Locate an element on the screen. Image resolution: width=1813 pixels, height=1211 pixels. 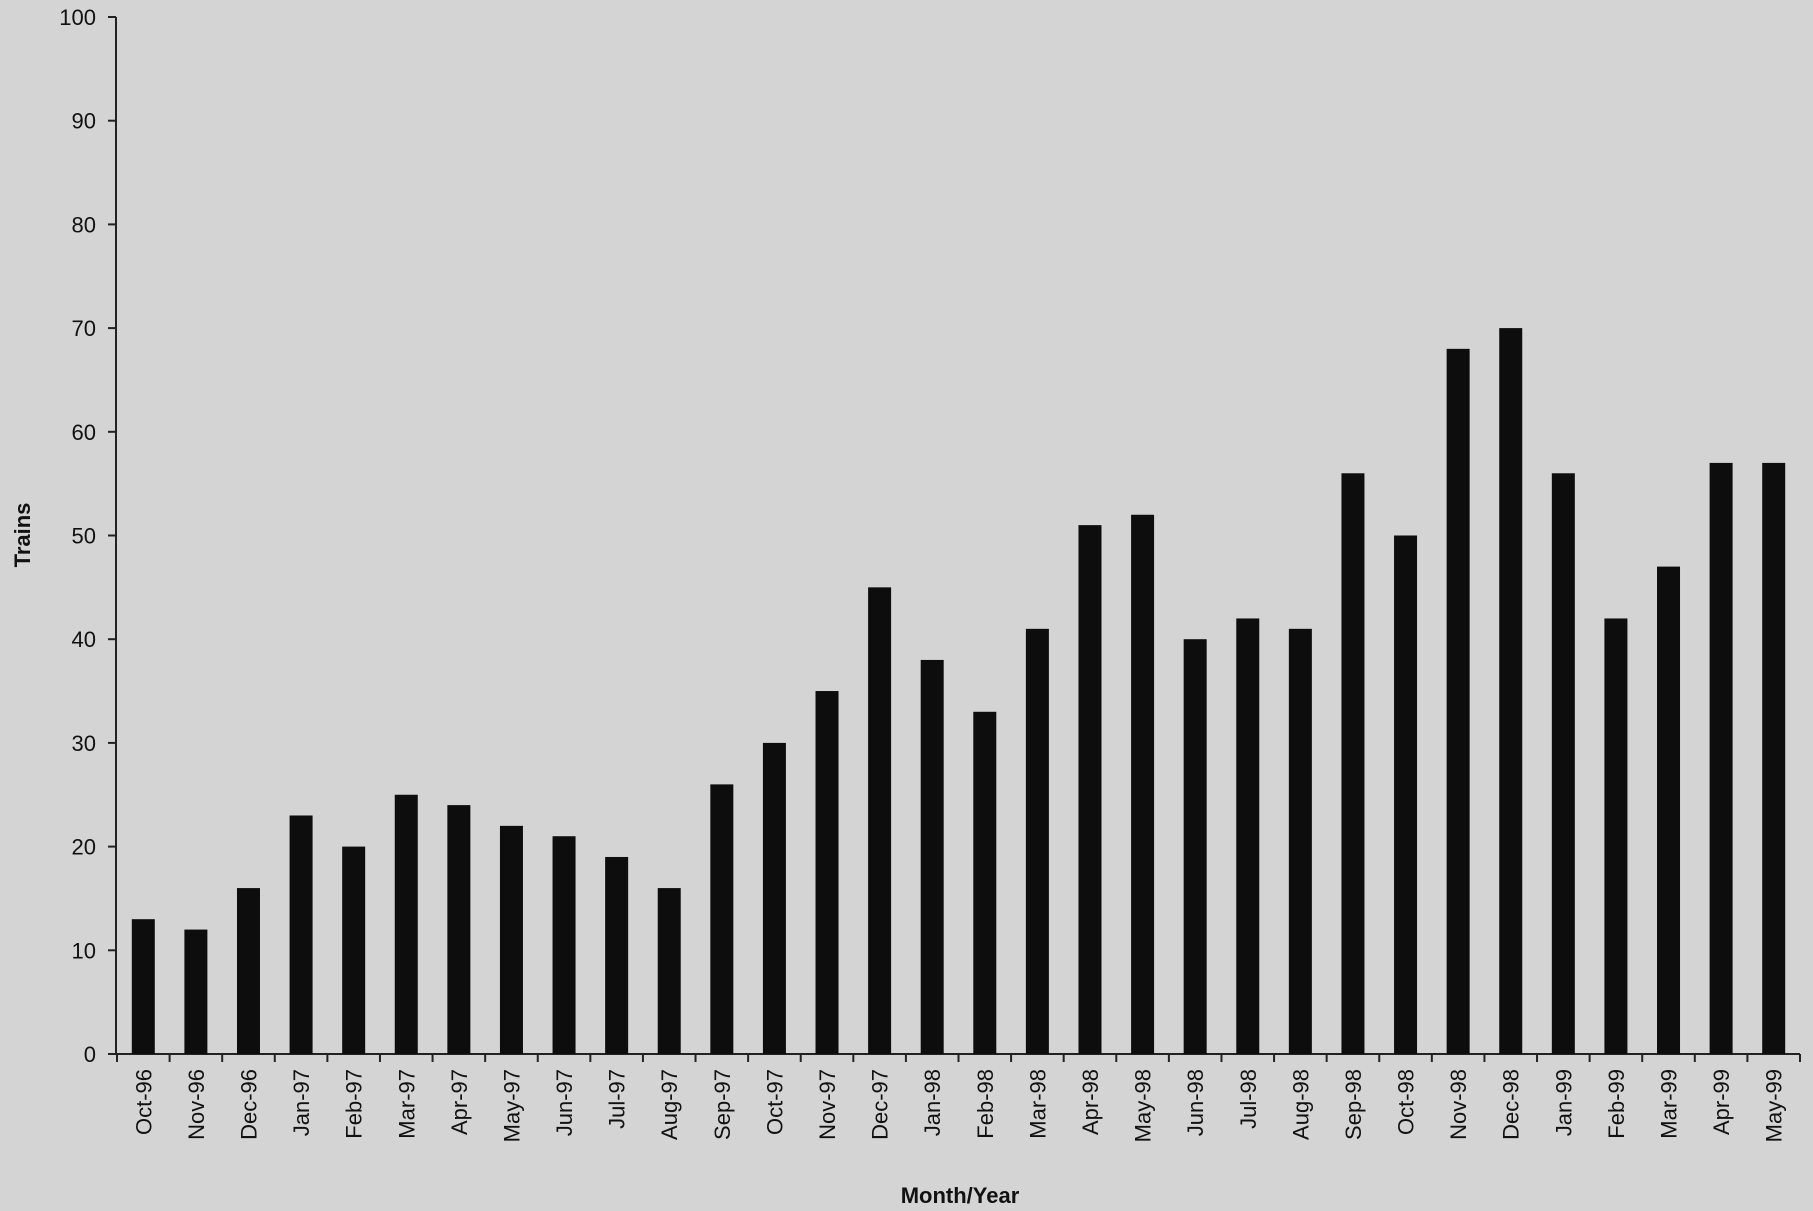
x-tick-label: Jan-99 is located at coordinates (1563, 1102).